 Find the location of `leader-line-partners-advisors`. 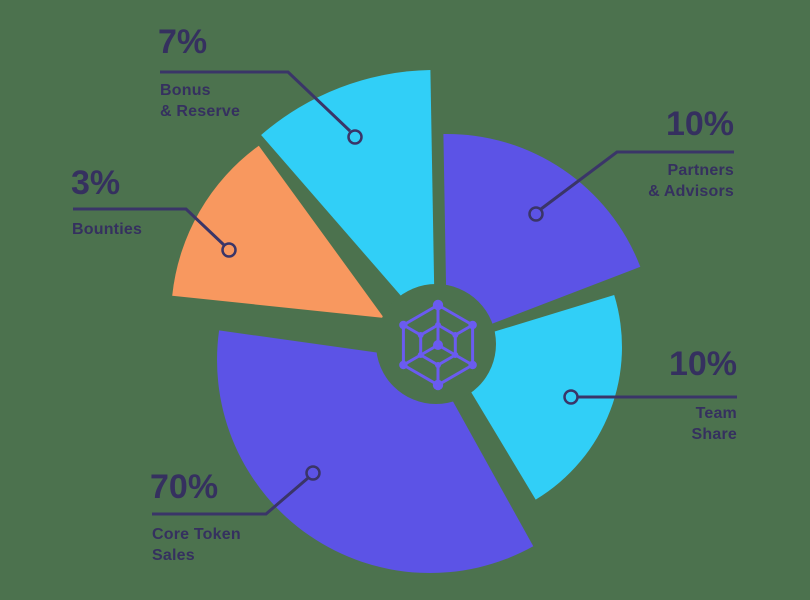

leader-line-partners-advisors is located at coordinates (637, 180).